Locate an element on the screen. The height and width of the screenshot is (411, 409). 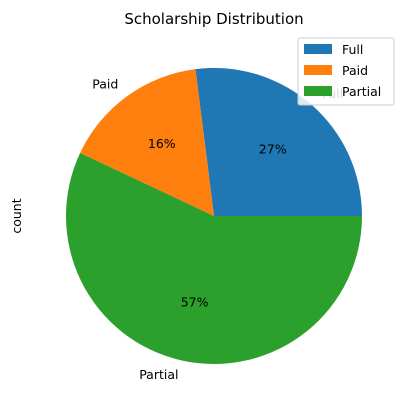
legend-swatch-partial is located at coordinates (318, 91).